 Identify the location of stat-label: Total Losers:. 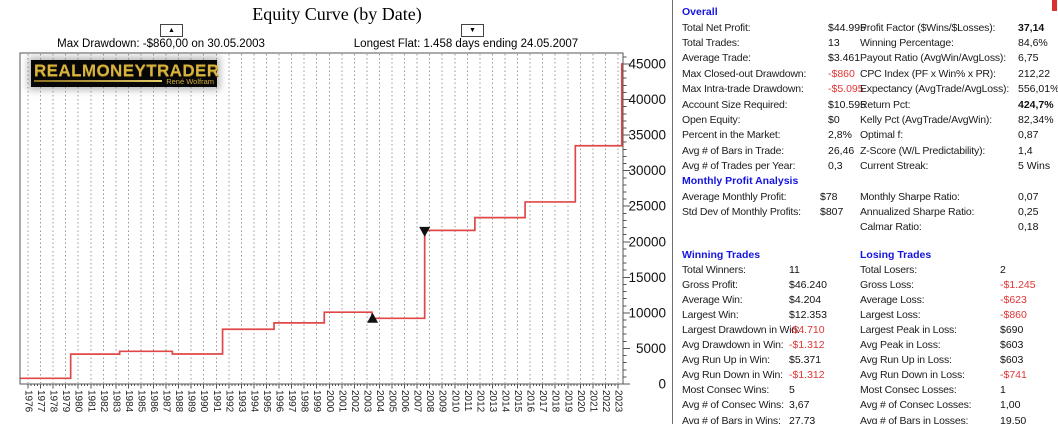
(888, 269).